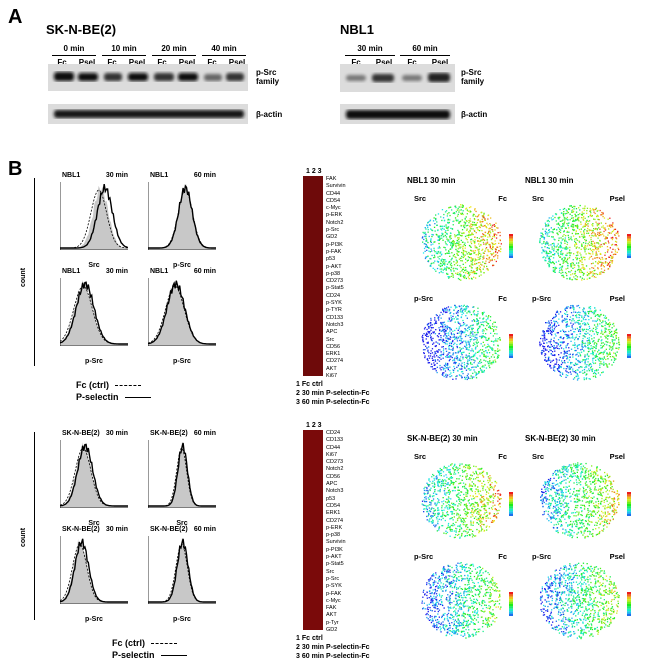  I want to click on histogram-xlabel: Src, so click(94, 523).